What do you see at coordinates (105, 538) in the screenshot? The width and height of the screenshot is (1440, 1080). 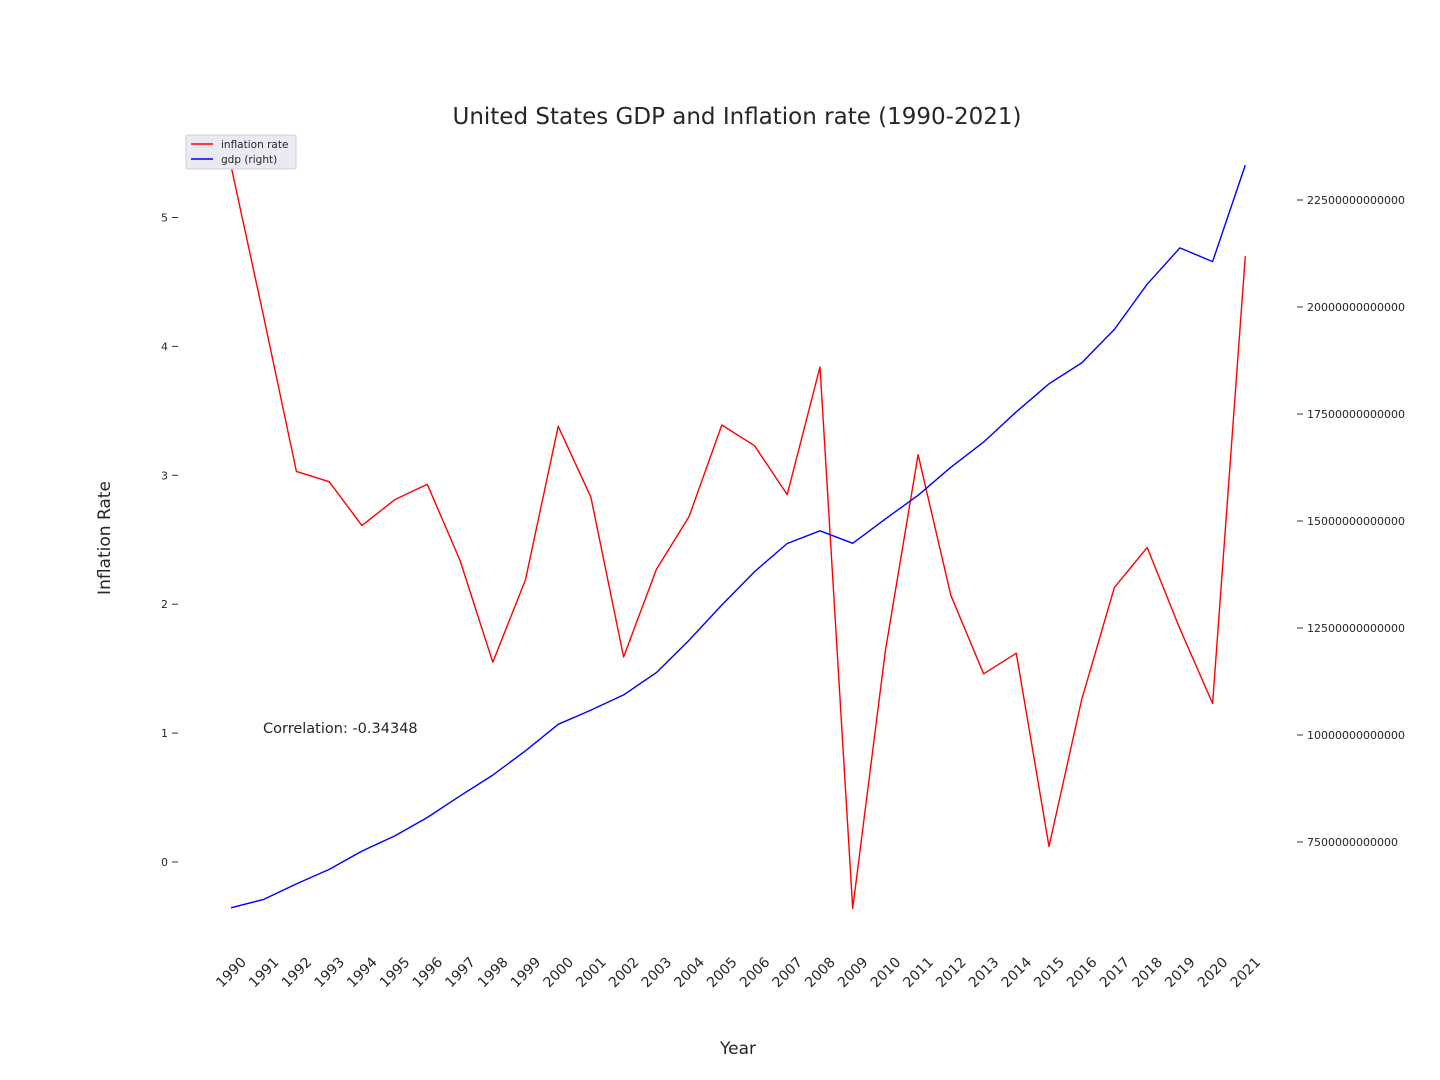 I see `y-axis-label: Inflation Rate` at bounding box center [105, 538].